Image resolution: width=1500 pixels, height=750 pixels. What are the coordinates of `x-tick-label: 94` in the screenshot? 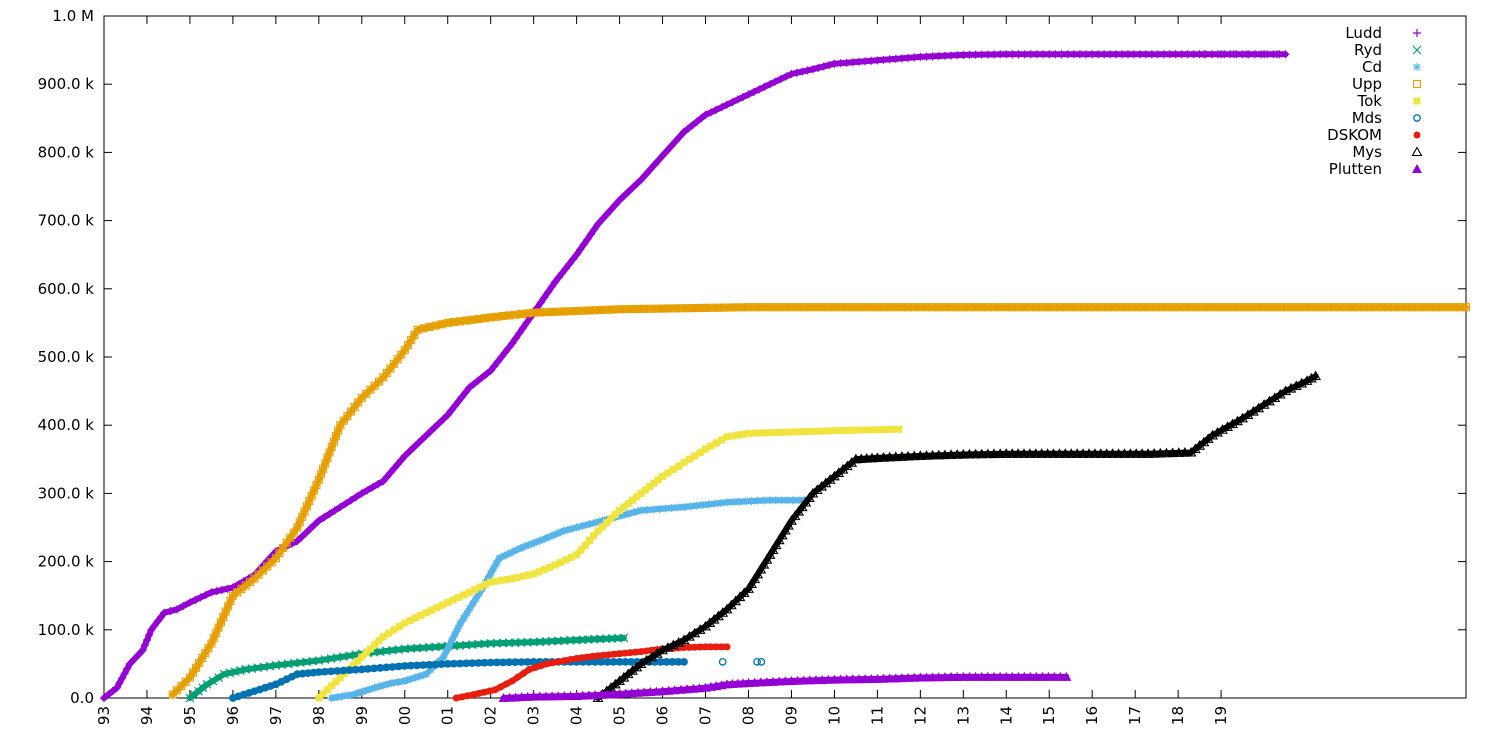 It's located at (147, 715).